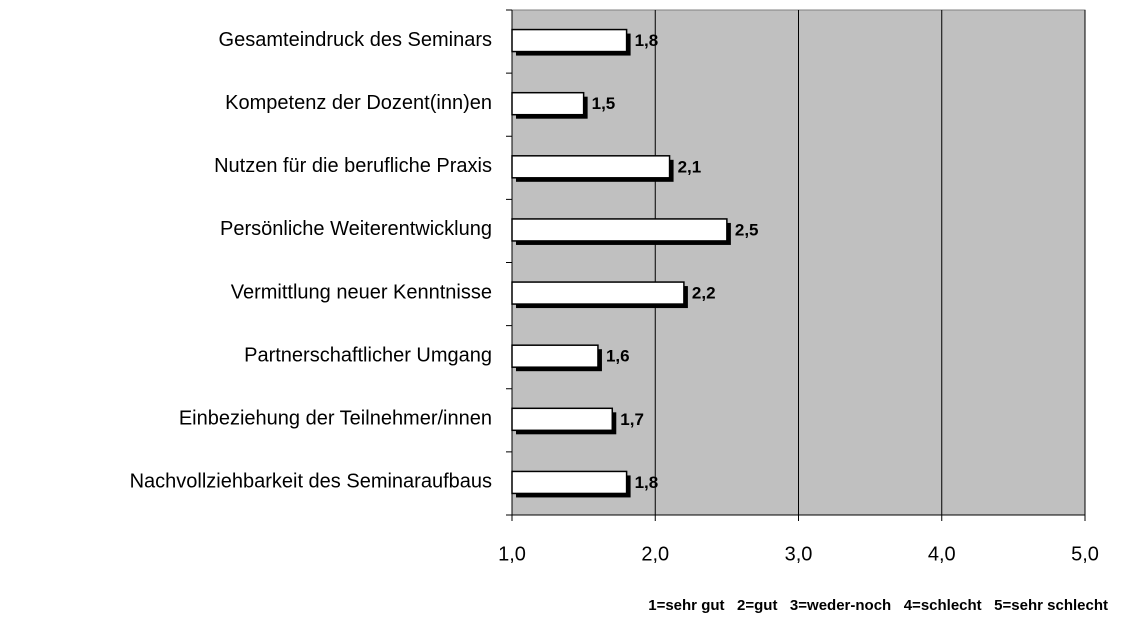 Image resolution: width=1130 pixels, height=623 pixels. Describe the element at coordinates (632, 419) in the screenshot. I see `value-label: 1,7` at that location.